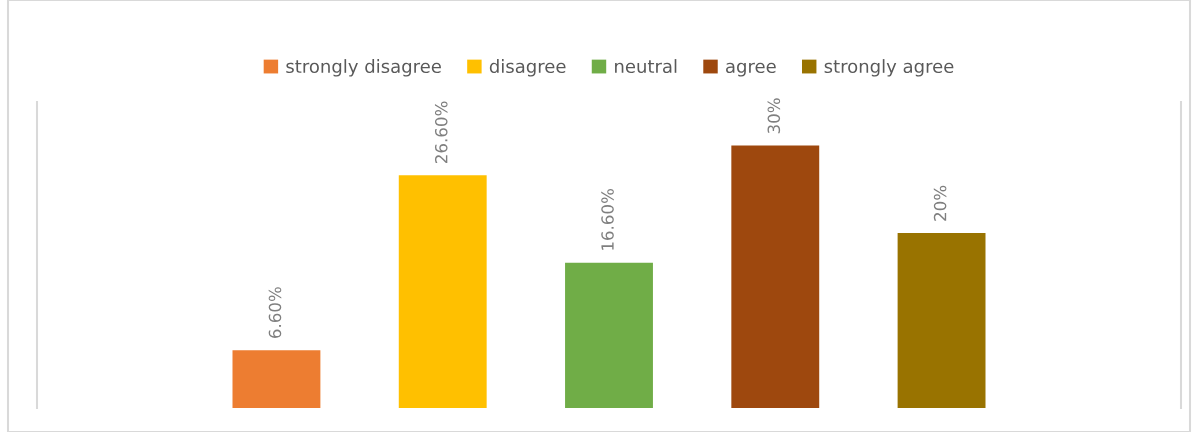 The image size is (1198, 432). I want to click on legend-label: strongly disagree, so click(363, 68).